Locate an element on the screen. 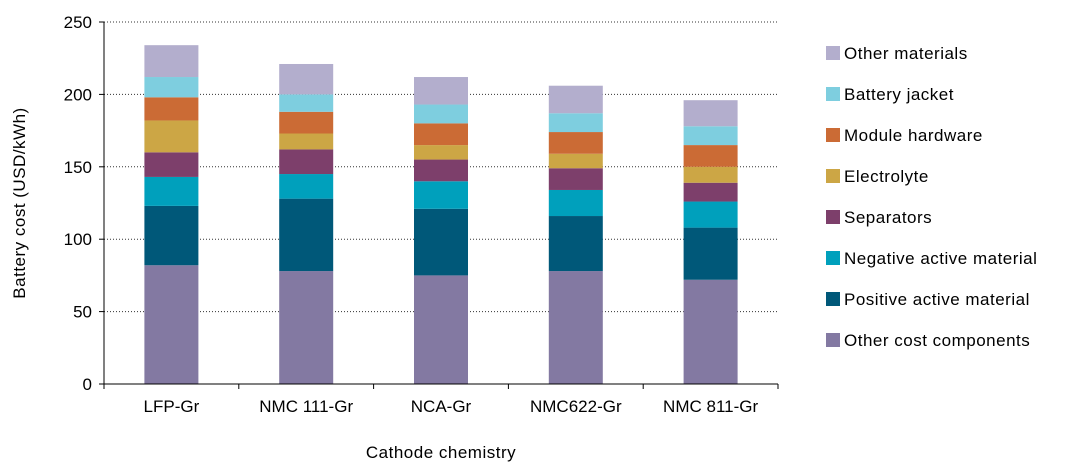 This screenshot has height=468, width=1089. legend-label: Other materials is located at coordinates (906, 53).